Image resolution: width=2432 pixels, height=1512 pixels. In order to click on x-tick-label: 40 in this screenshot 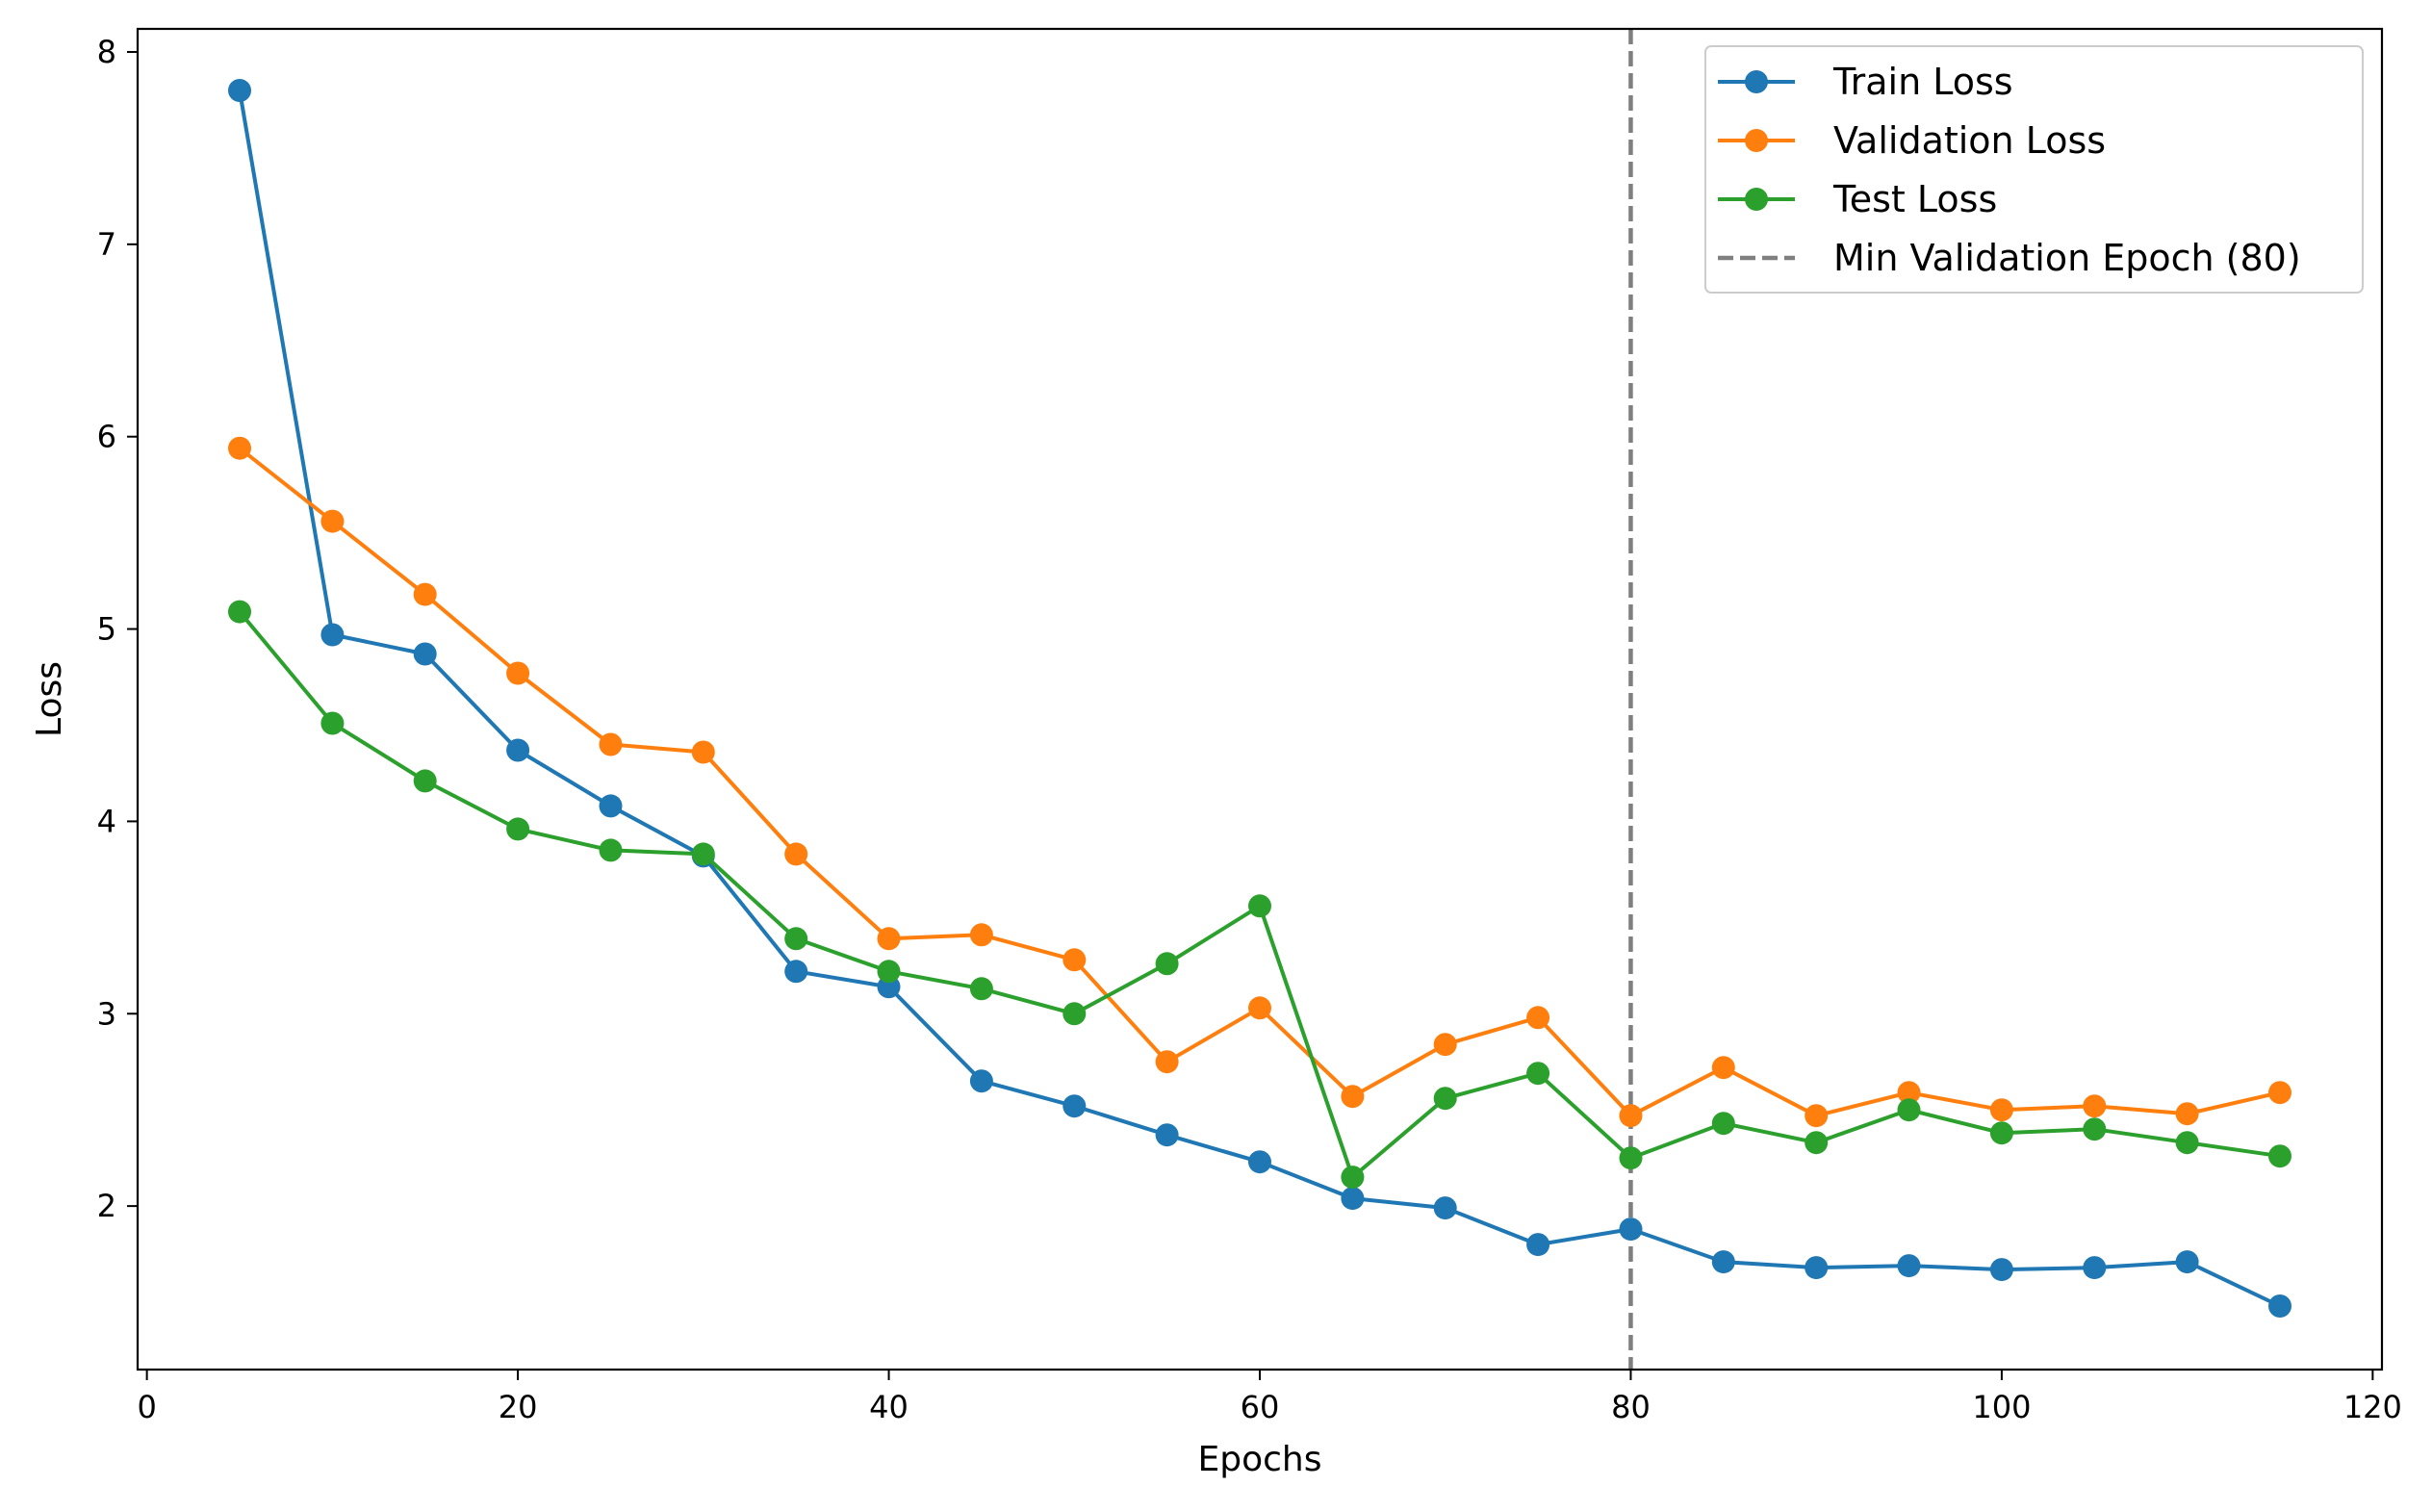, I will do `click(889, 1407)`.